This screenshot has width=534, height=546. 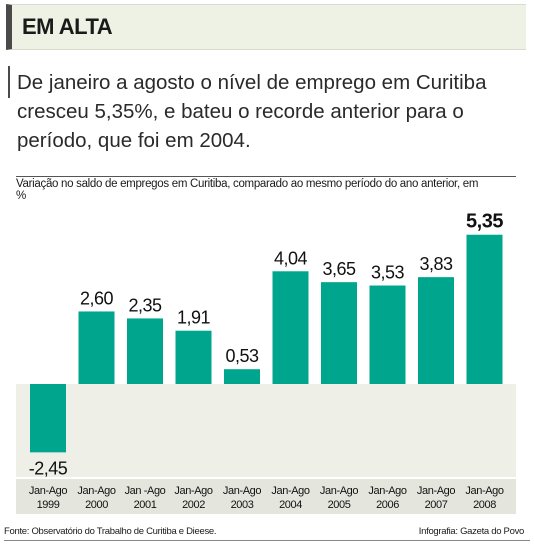 I want to click on caption-rule, so click(x=266, y=176).